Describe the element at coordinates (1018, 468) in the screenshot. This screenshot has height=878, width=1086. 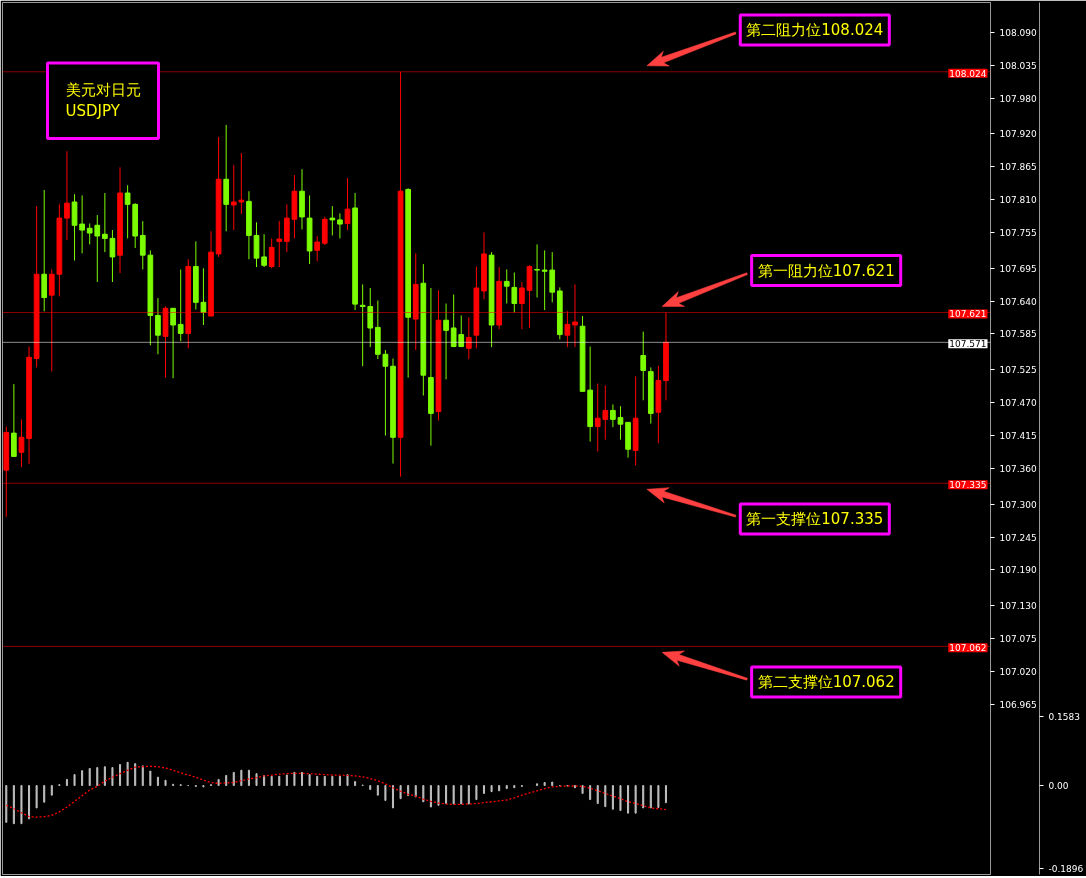
I see `y-tick-label: 107.360` at that location.